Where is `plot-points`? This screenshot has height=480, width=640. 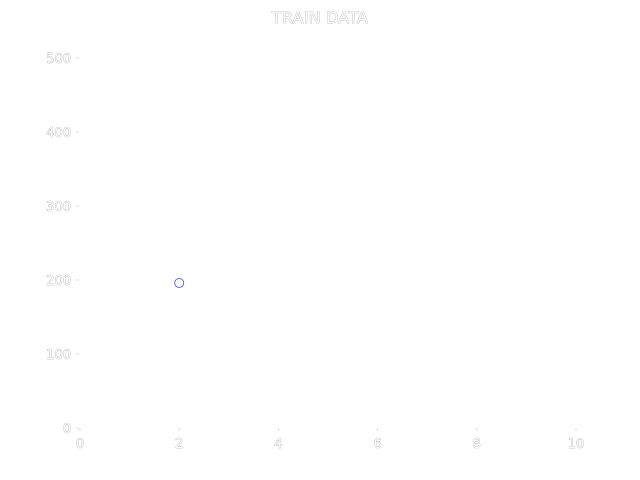 plot-points is located at coordinates (179, 282).